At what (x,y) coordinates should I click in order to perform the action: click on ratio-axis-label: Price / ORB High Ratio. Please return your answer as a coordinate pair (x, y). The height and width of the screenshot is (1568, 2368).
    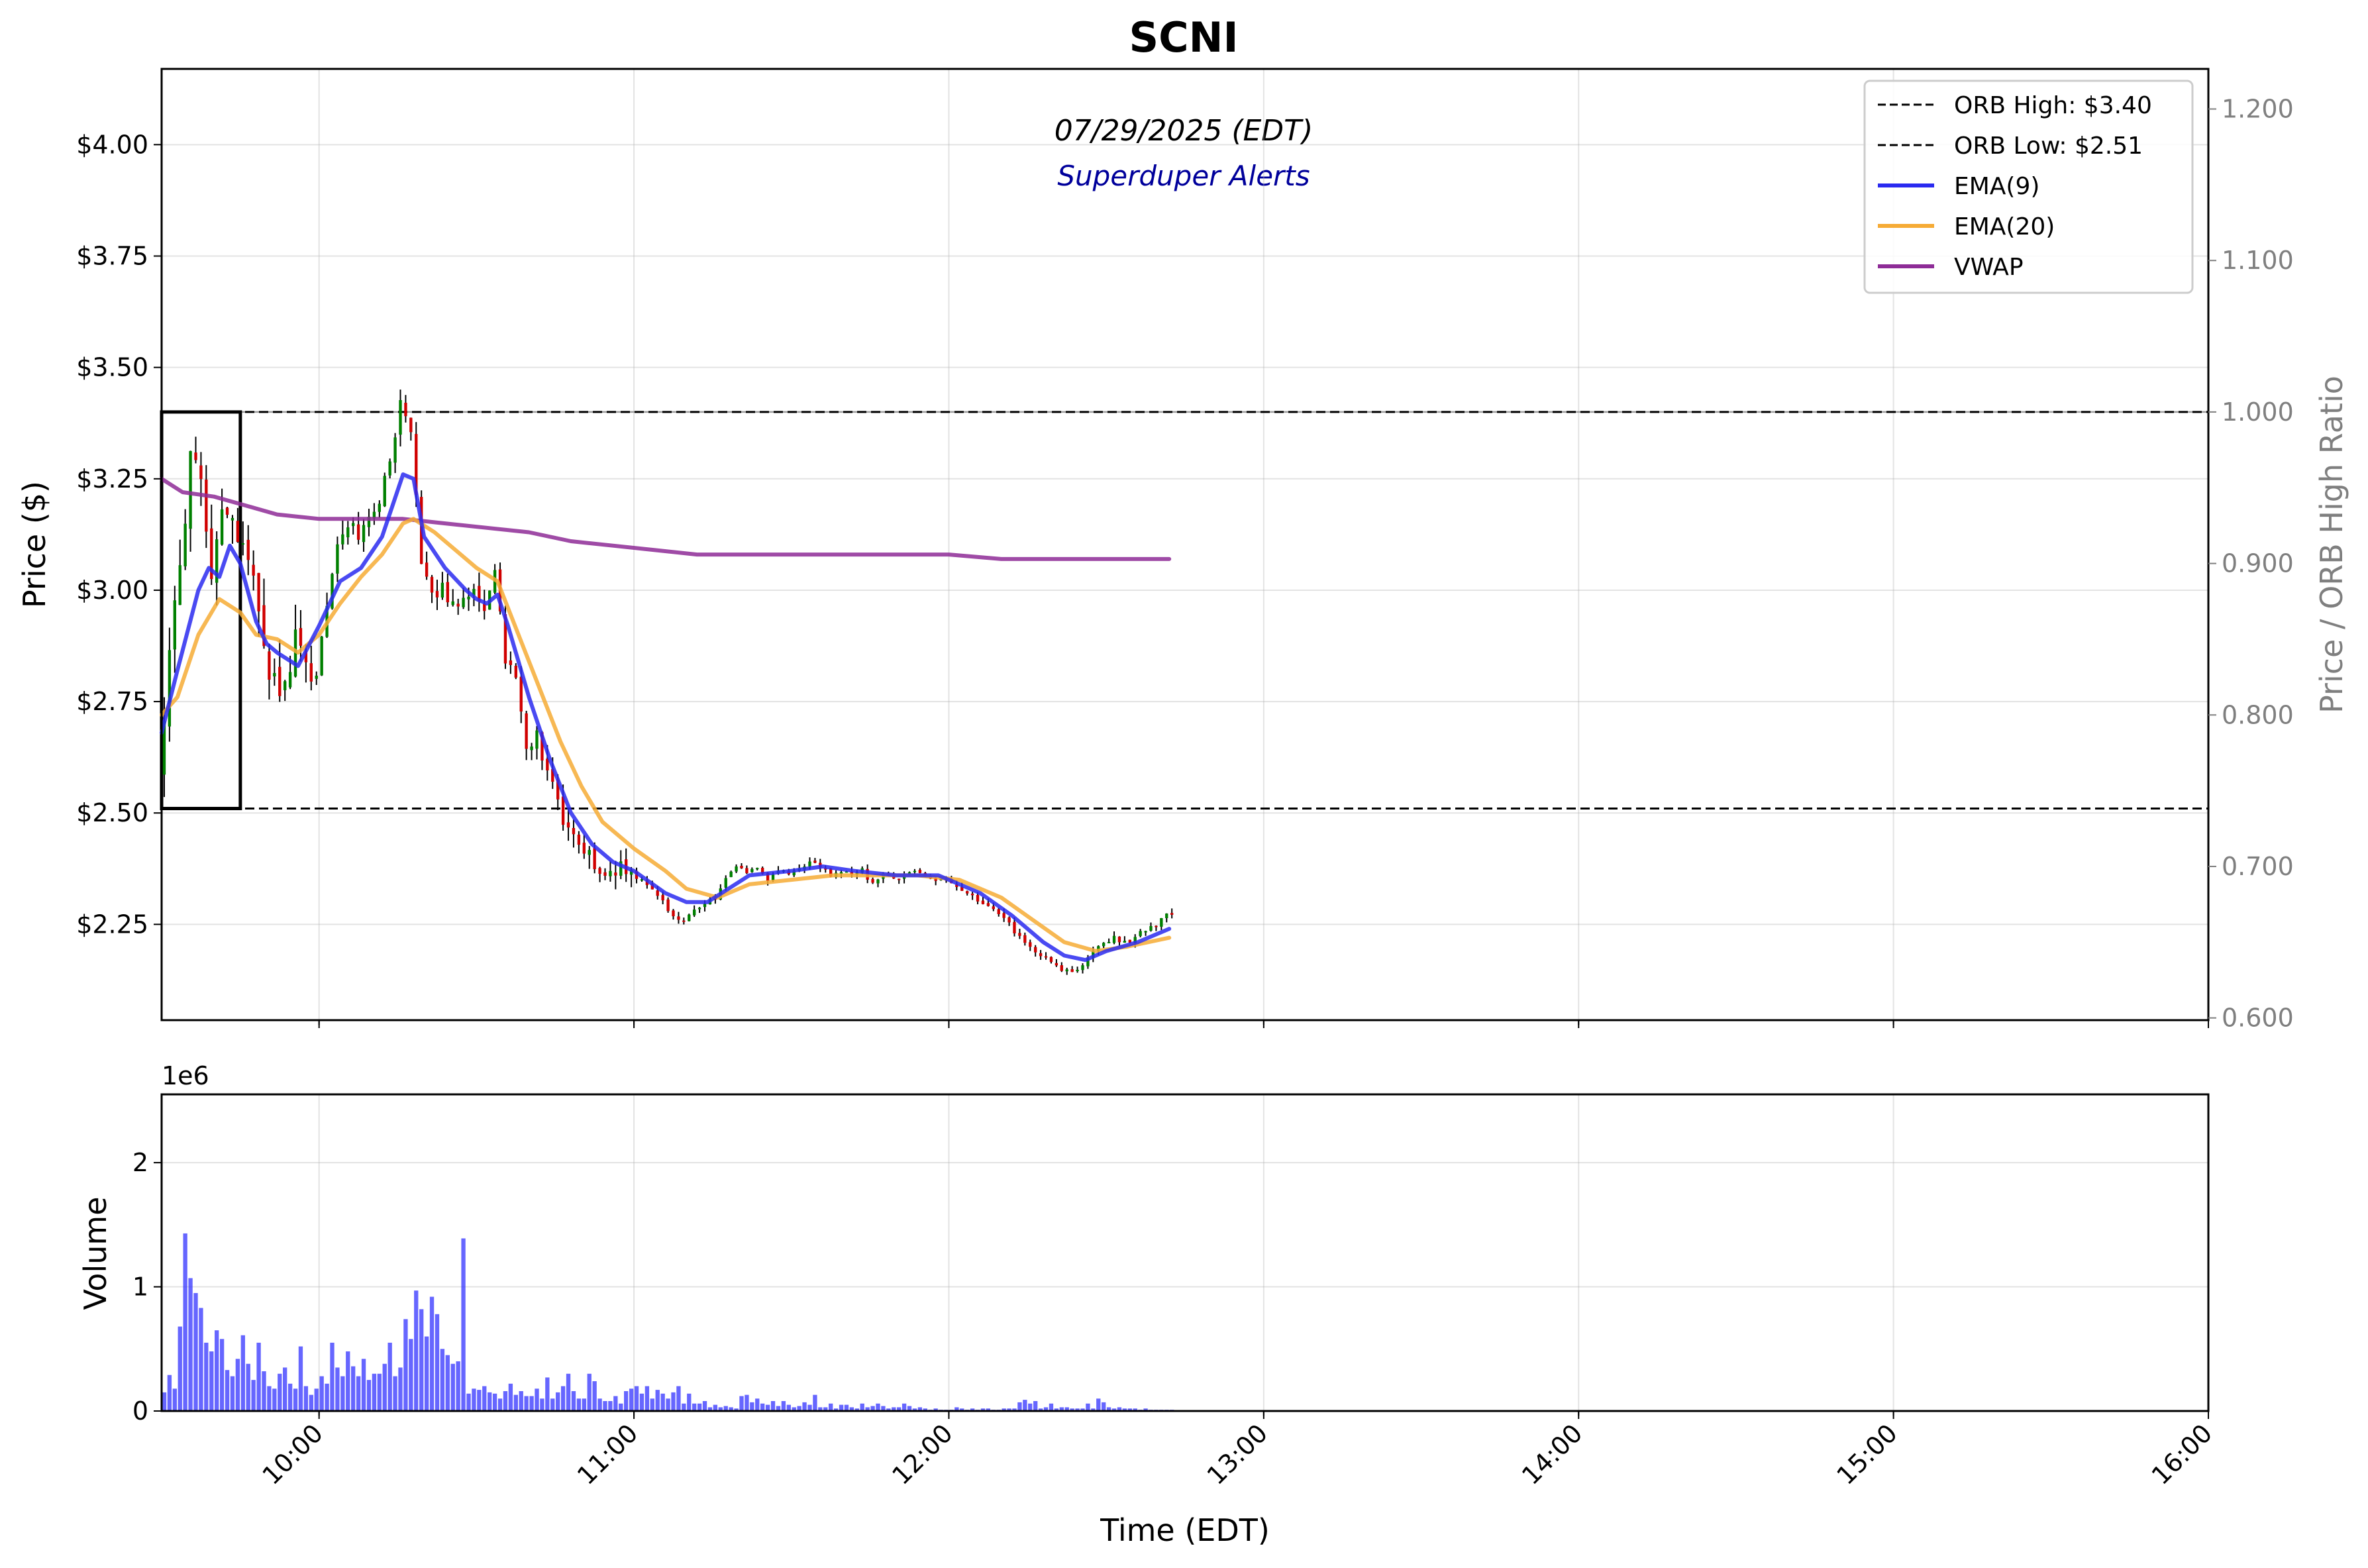
    Looking at the image, I should click on (2332, 544).